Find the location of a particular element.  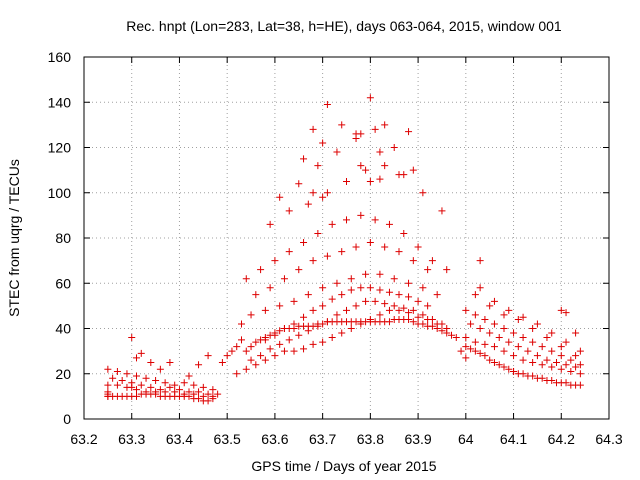

y-tick-label: 120 is located at coordinates (60, 148).